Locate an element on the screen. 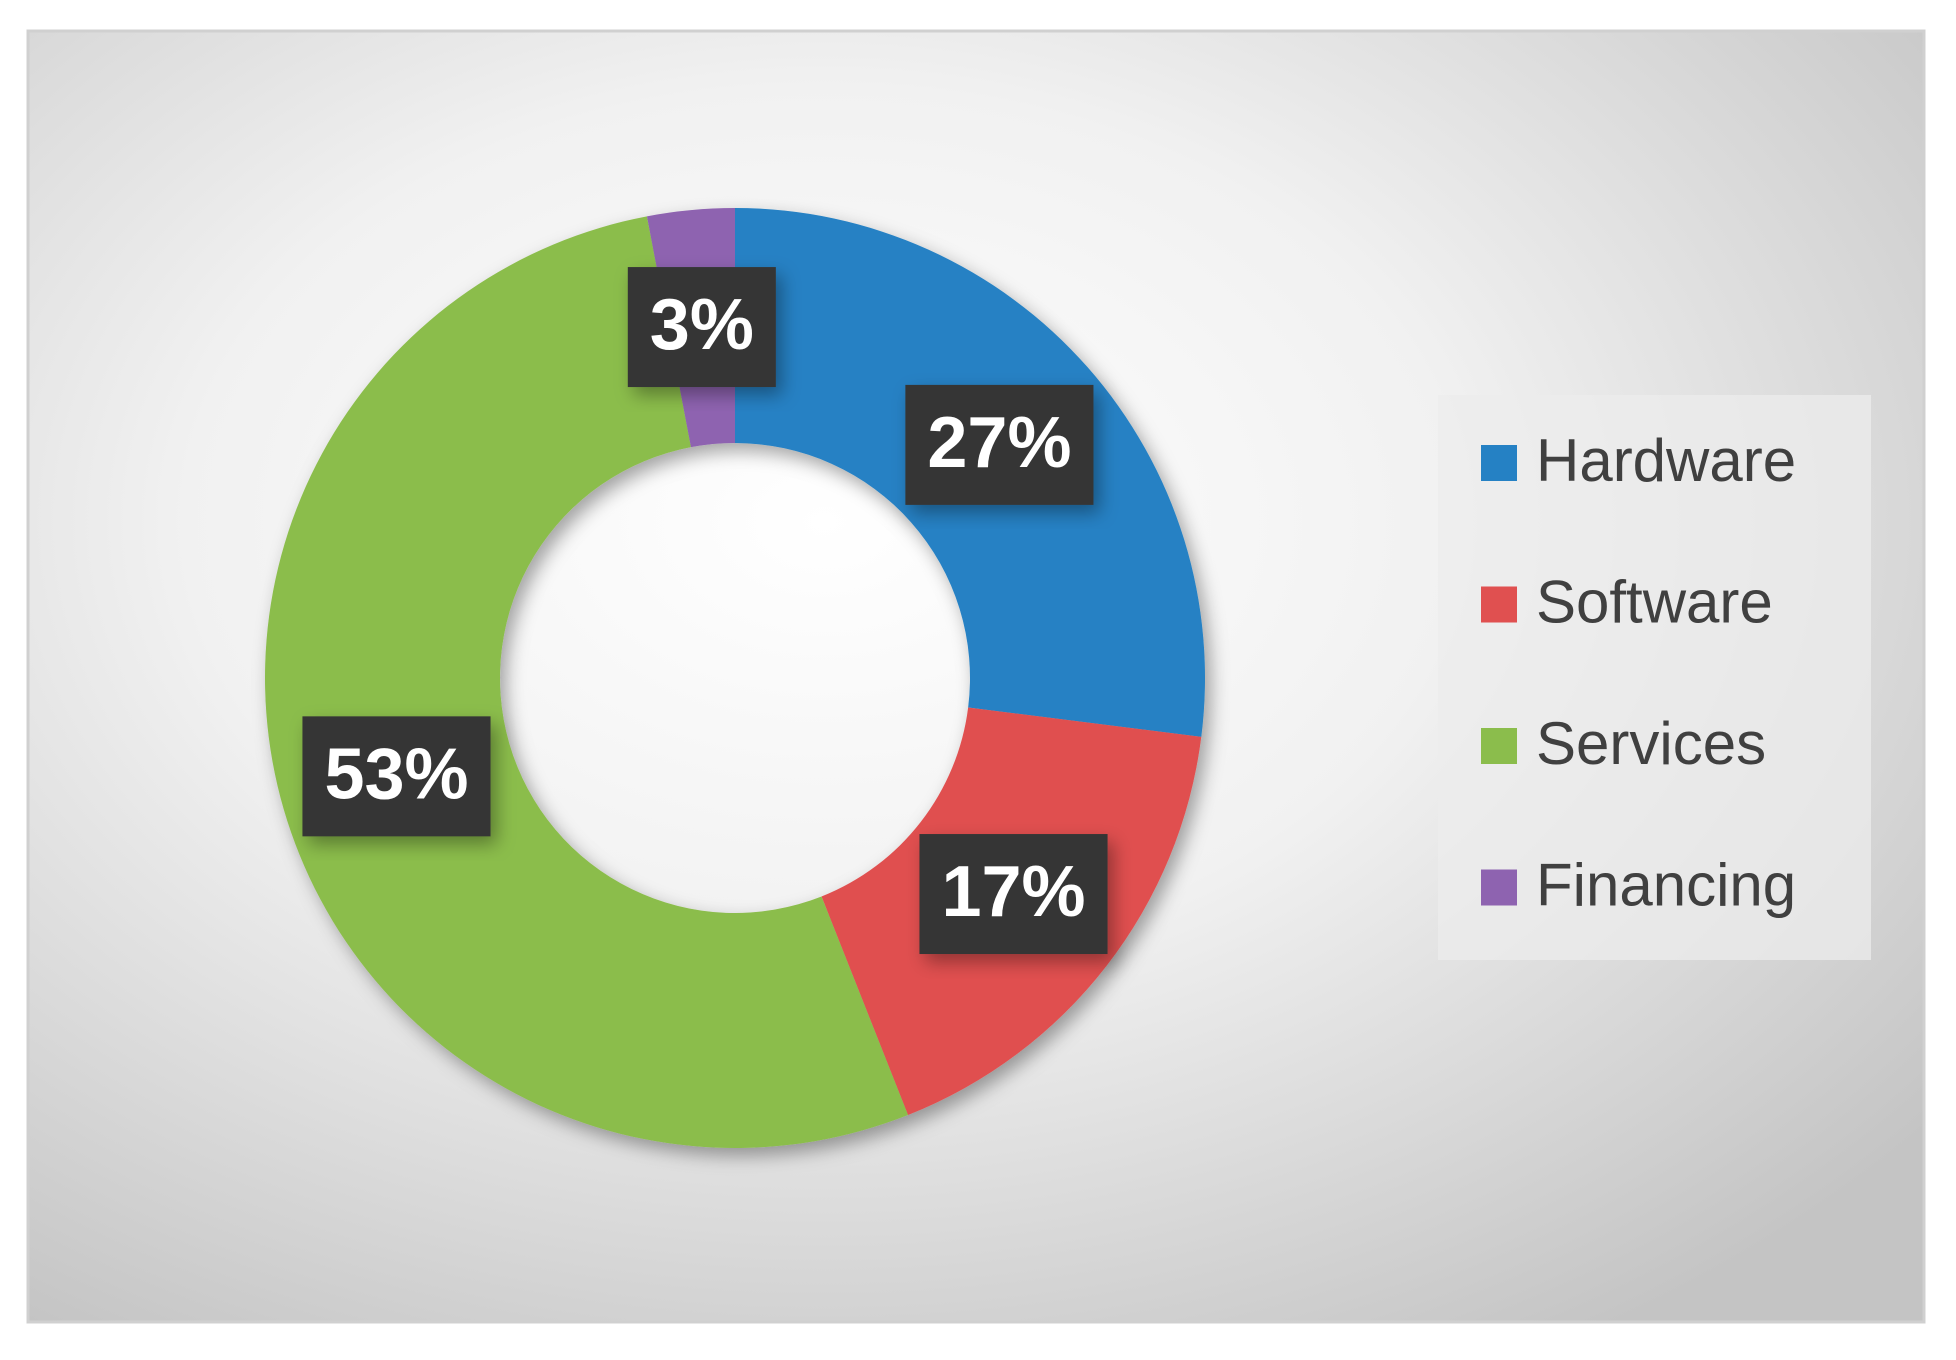  data-label-text: 3% is located at coordinates (702, 325).